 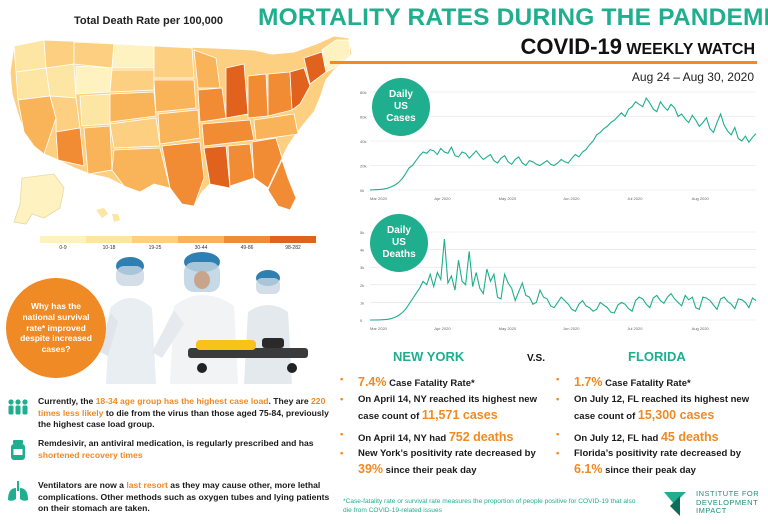 What do you see at coordinates (646, 383) in the screenshot?
I see `stat-text: Case Fatality Rate*` at bounding box center [646, 383].